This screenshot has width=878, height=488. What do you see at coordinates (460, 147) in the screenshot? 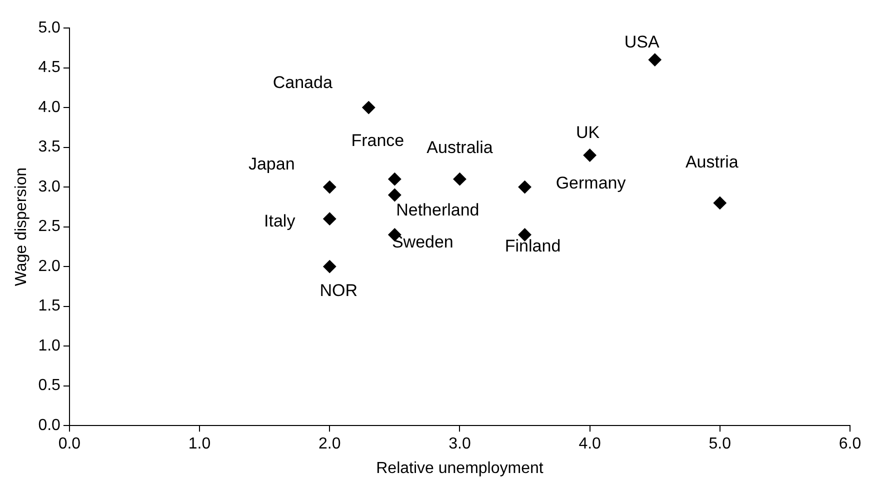
I see `annotation: Australia` at bounding box center [460, 147].